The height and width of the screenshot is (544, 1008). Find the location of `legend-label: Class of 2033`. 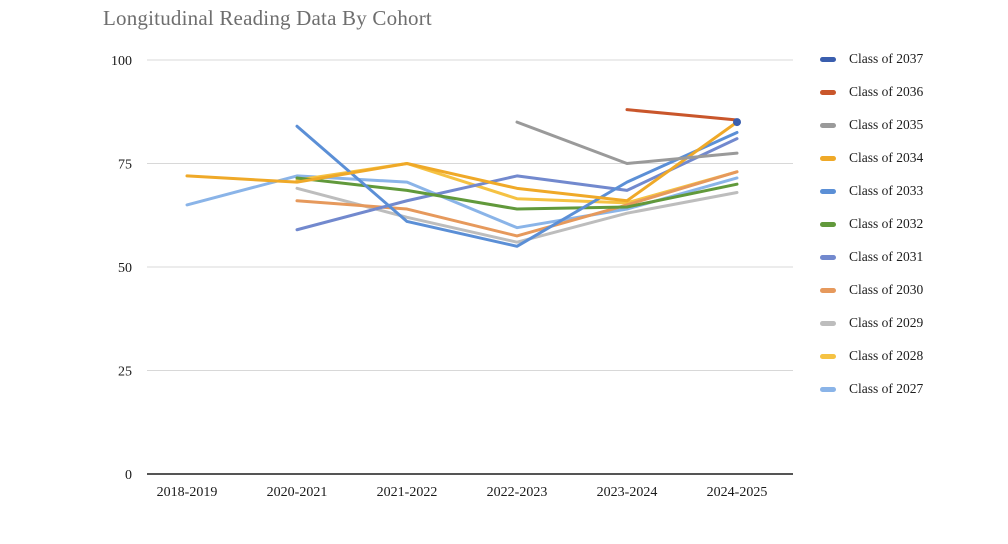

legend-label: Class of 2033 is located at coordinates (886, 190).